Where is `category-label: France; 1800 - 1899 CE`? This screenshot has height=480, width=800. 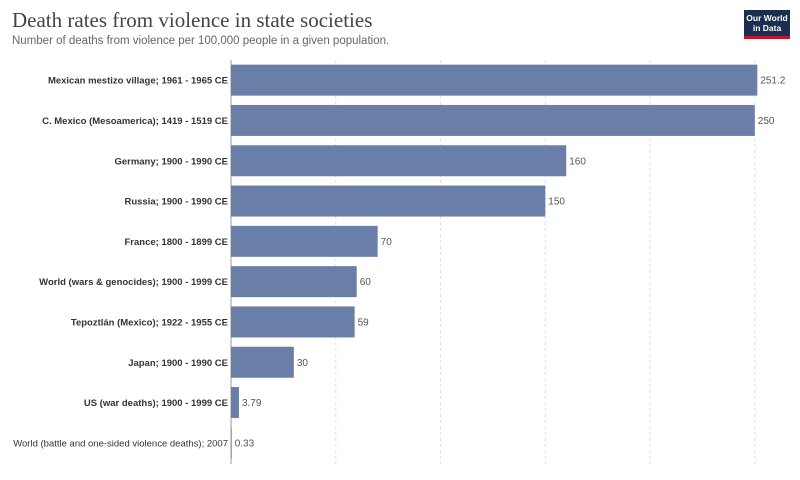 category-label: France; 1800 - 1899 CE is located at coordinates (176, 242).